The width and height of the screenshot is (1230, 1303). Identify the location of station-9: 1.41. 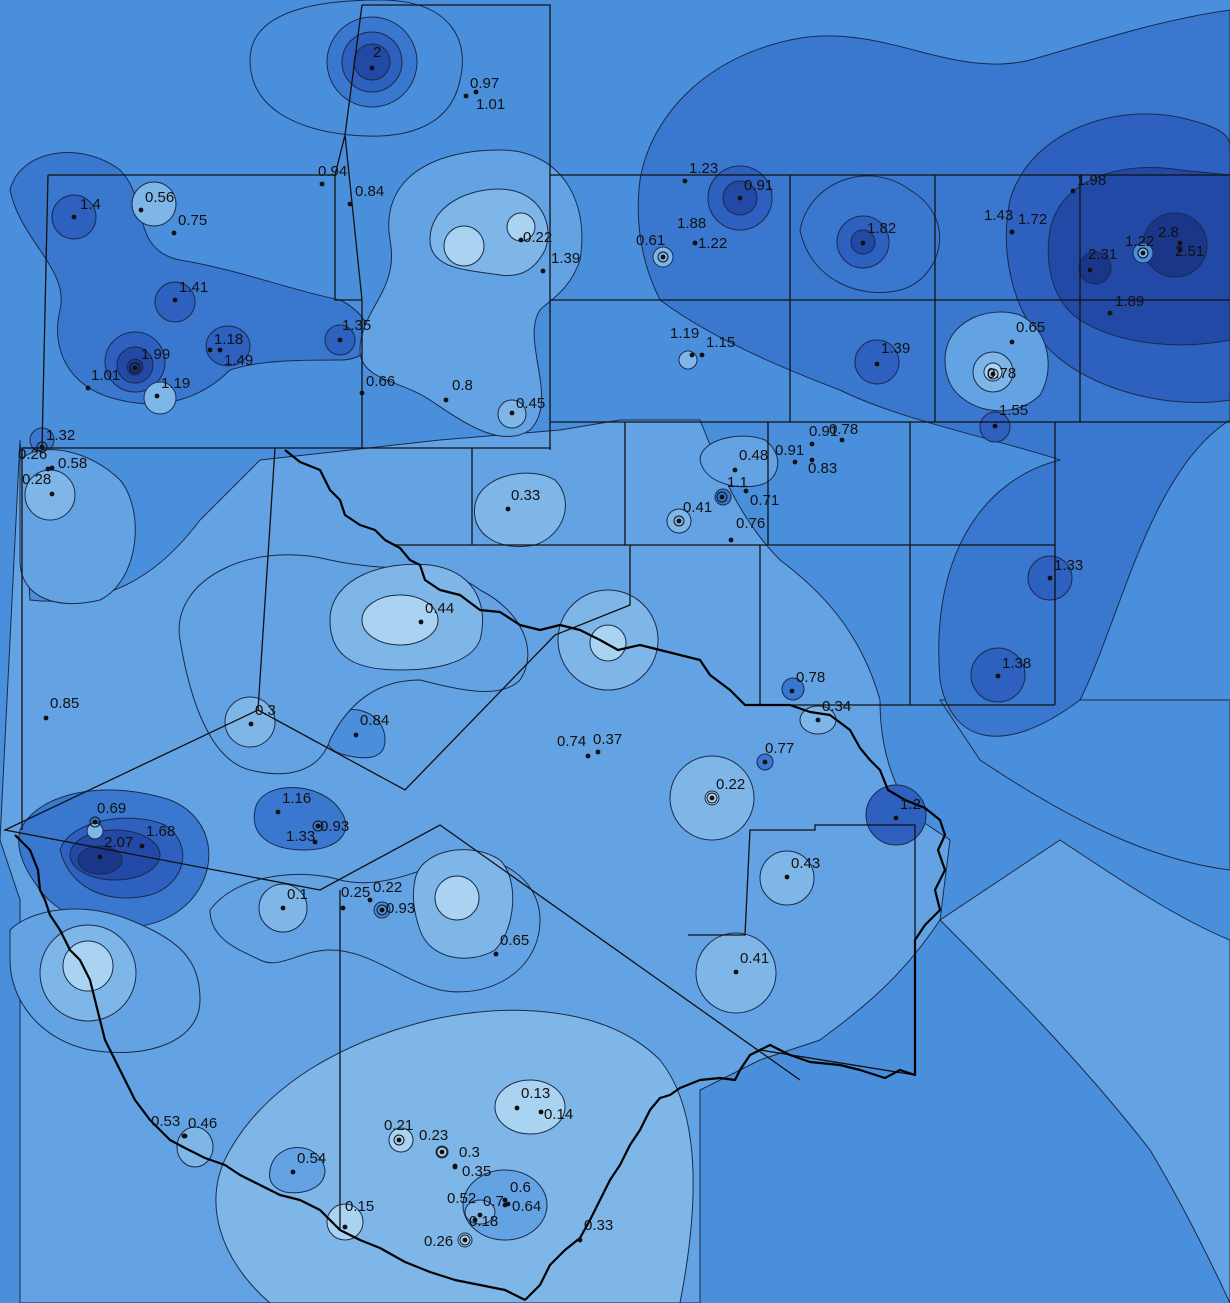
(190, 291).